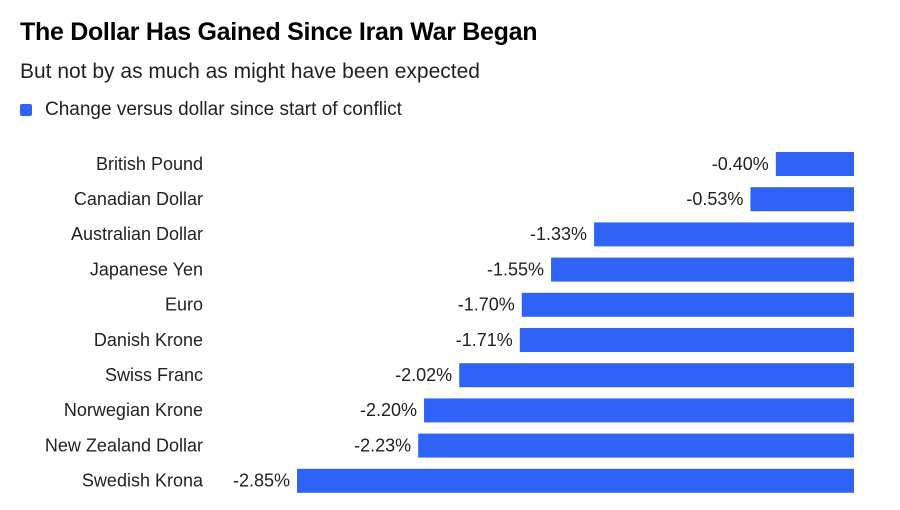 This screenshot has height=510, width=900. What do you see at coordinates (382, 445) in the screenshot?
I see `value-label: -2.23%` at bounding box center [382, 445].